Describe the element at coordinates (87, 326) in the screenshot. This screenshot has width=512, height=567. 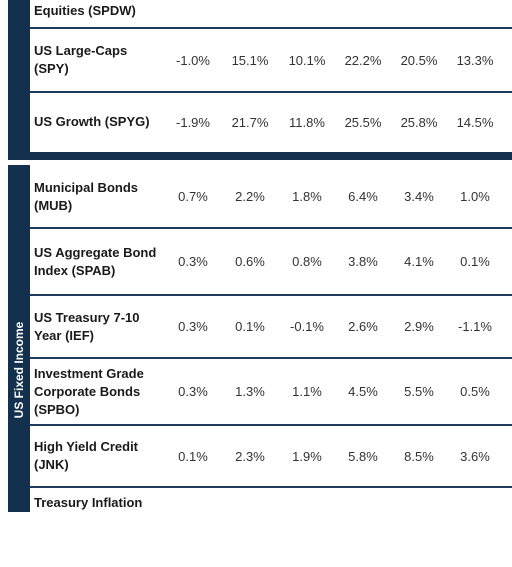
I see `label-text: US Treasury 7-10 Year (IEF)` at that location.